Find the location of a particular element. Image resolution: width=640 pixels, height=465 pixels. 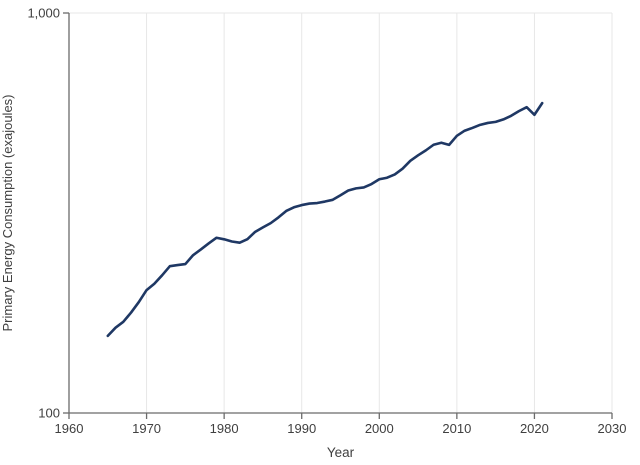

x-tick-label: 1960 is located at coordinates (69, 428).